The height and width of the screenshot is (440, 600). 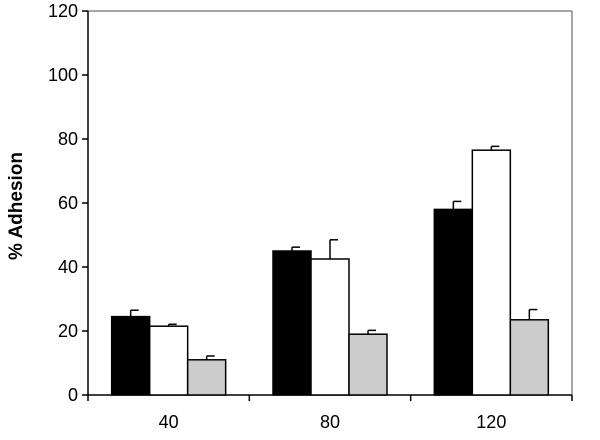 I want to click on y-axis-title: % Adhesion, so click(x=16, y=206).